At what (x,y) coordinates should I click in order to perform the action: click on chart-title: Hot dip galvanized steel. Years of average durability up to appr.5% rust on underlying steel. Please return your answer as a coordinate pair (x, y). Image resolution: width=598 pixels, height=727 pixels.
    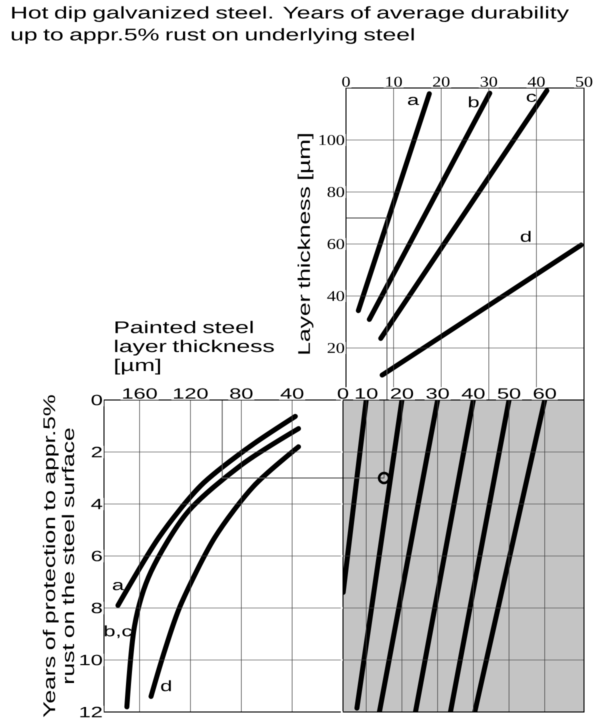
    Looking at the image, I should click on (290, 25).